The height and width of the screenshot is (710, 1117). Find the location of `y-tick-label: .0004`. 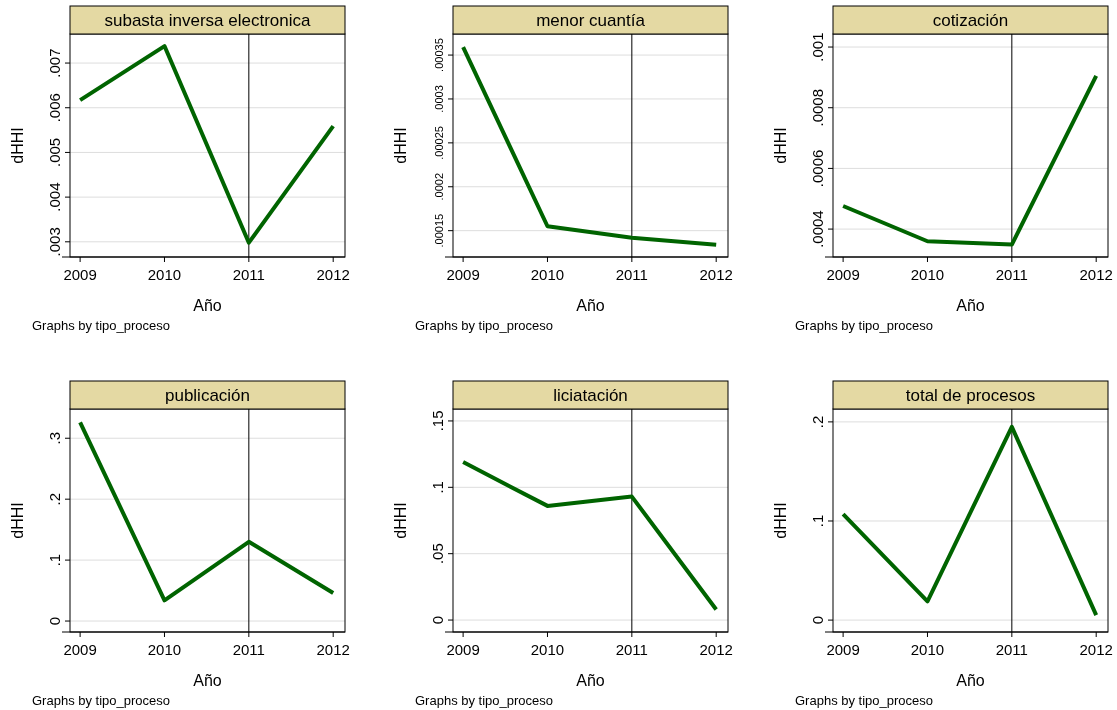

y-tick-label: .0004 is located at coordinates (817, 229).